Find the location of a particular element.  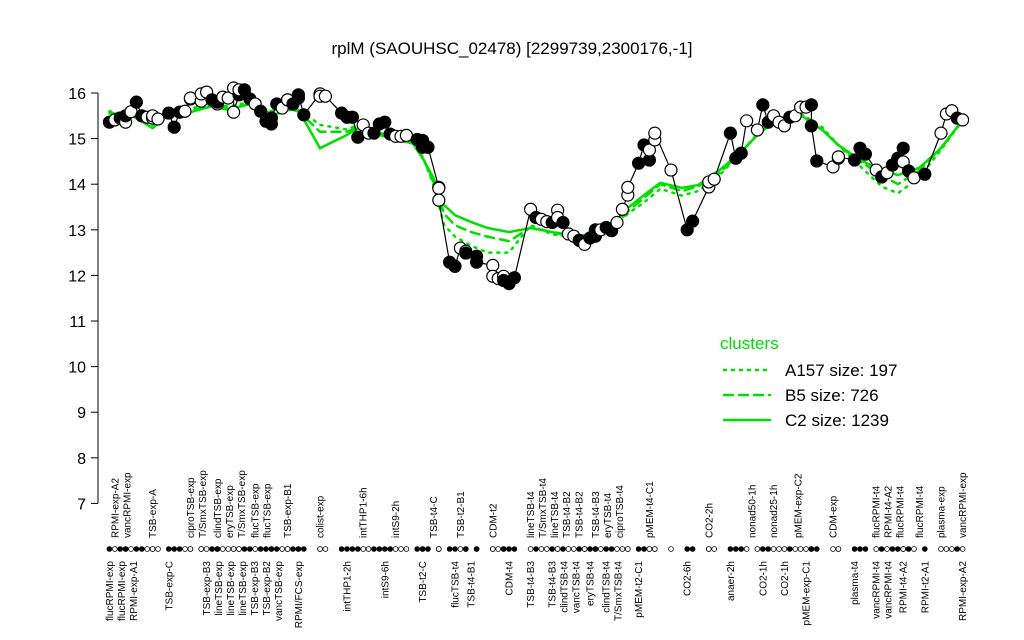

x-label-upper: TSB-t4-B2 is located at coordinates (567, 514).